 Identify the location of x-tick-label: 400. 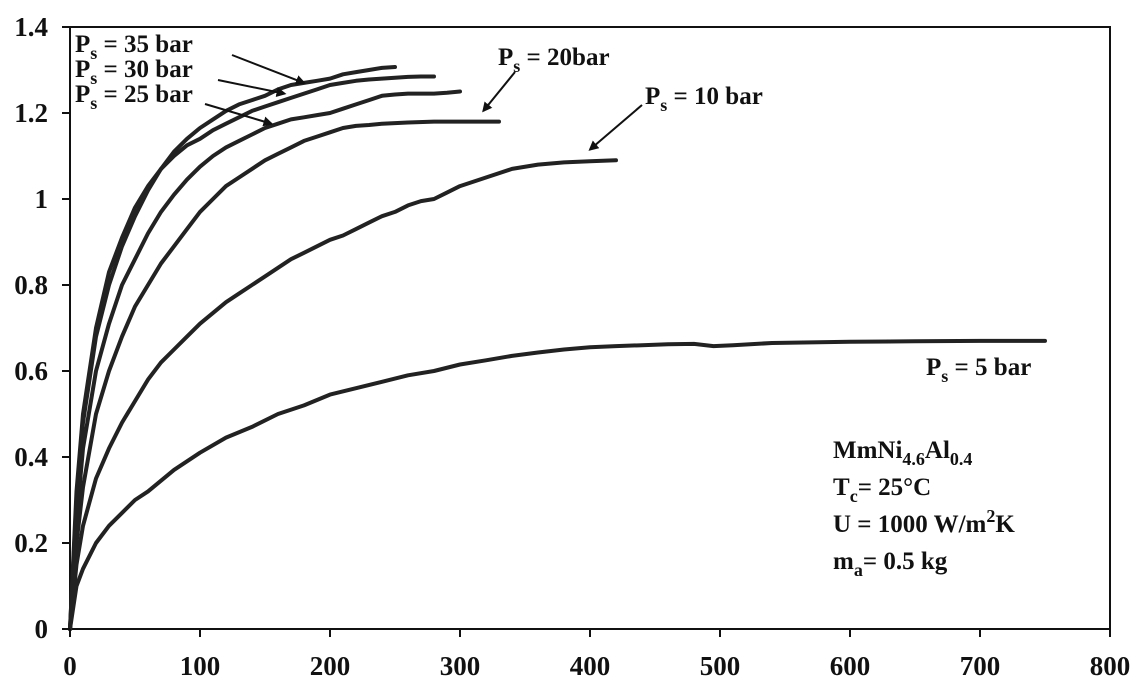
(590, 666).